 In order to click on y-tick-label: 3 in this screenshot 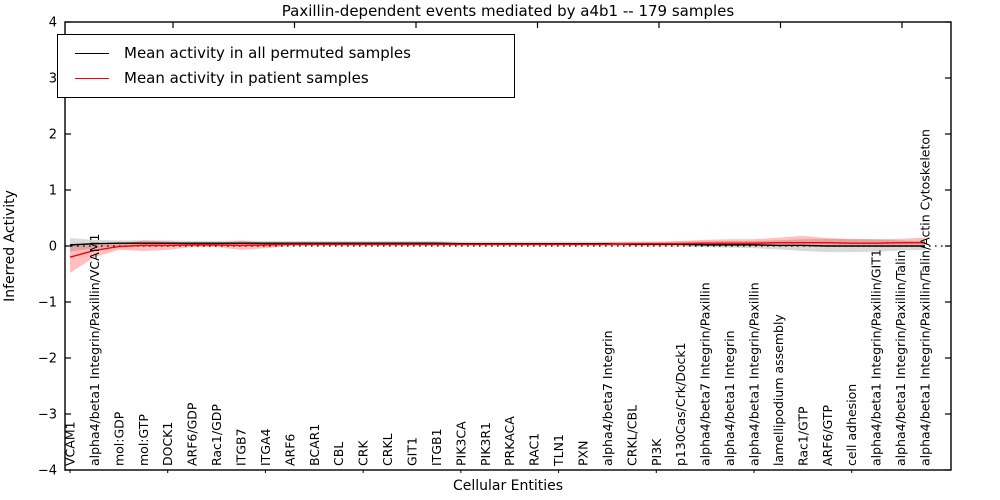, I will do `click(53, 79)`.